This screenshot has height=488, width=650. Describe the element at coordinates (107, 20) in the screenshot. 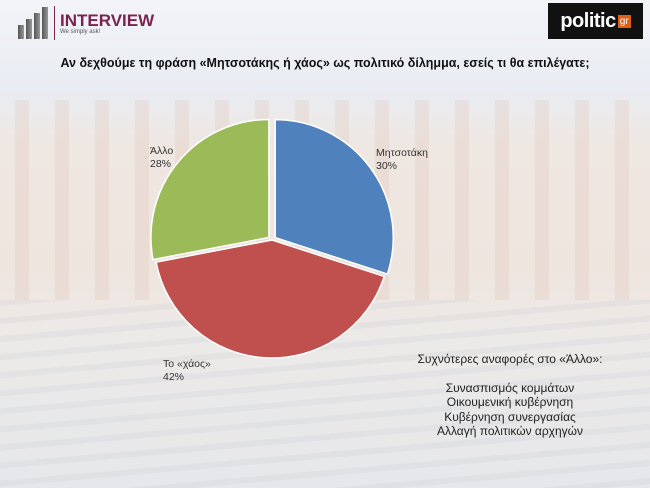

I see `brand-name: INTERVIEW` at that location.